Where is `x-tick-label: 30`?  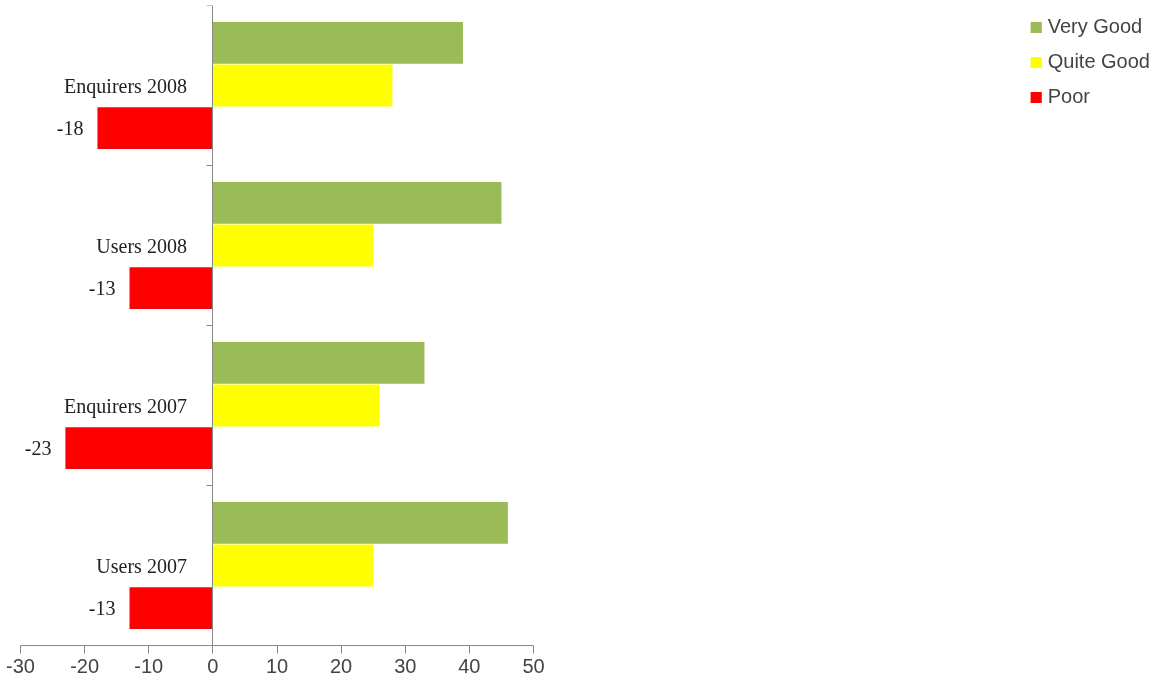
x-tick-label: 30 is located at coordinates (405, 665).